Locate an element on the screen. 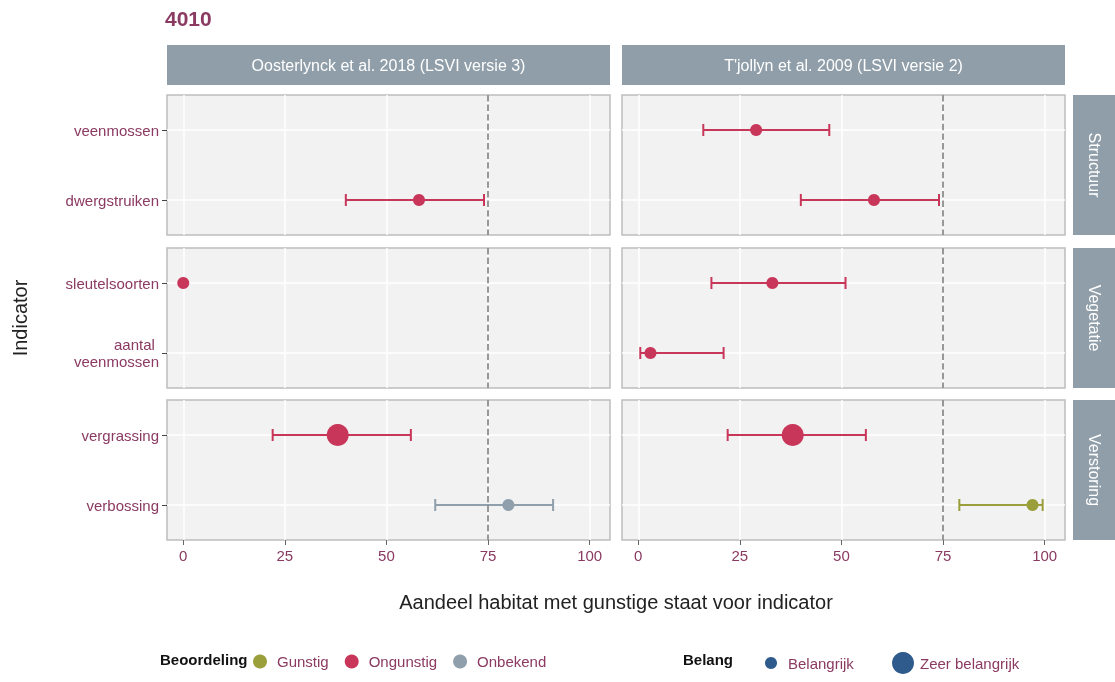 The image size is (1115, 682). text: Verstoring is located at coordinates (1094, 470).